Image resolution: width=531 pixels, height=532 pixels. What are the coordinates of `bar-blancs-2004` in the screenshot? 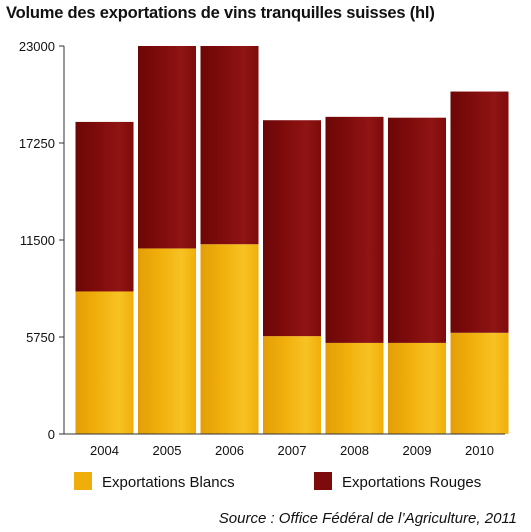 It's located at (104, 362).